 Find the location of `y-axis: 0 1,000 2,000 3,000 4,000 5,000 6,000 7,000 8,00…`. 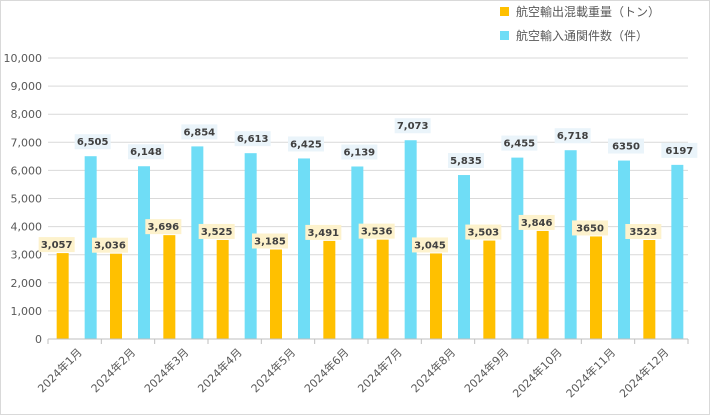

y-axis: 0 1,000 2,000 3,000 4,000 5,000 6,000 7,000 8,00… is located at coordinates (23, 199).